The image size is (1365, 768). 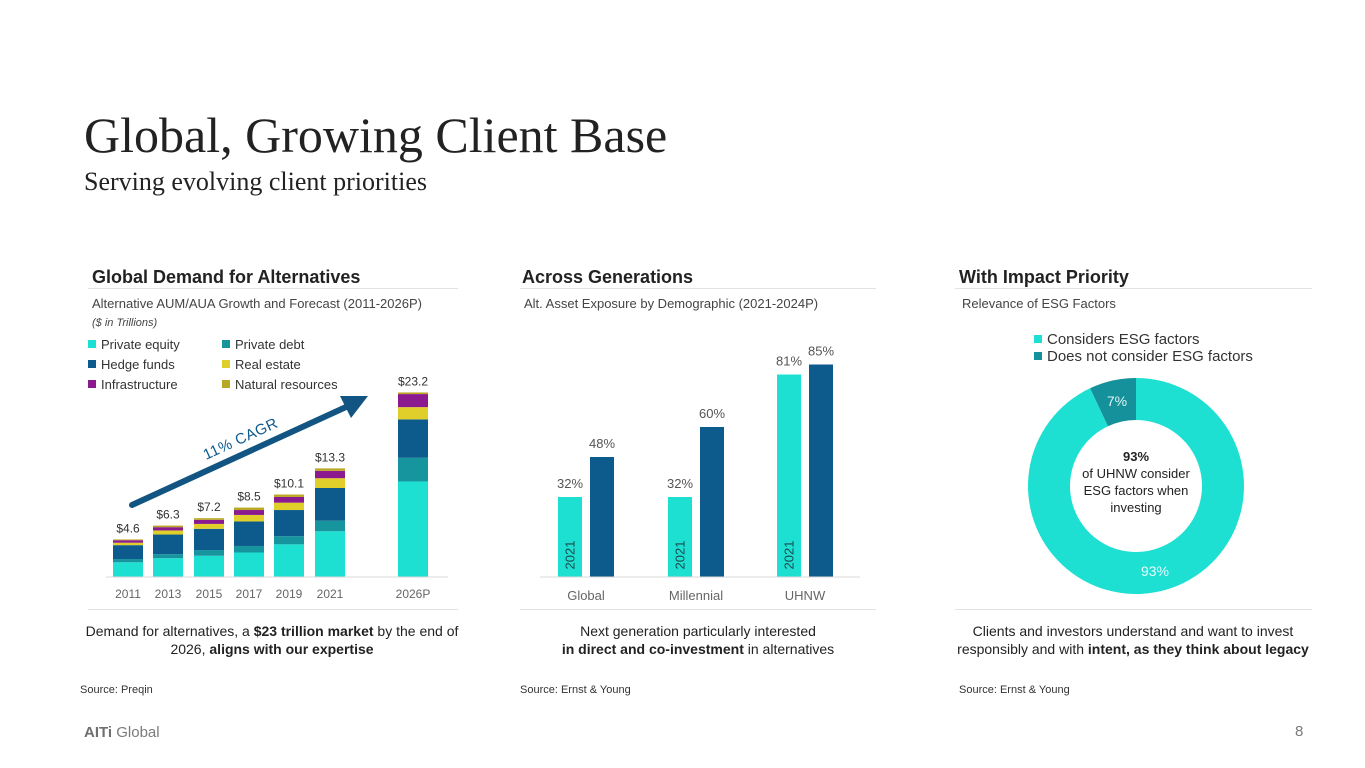 What do you see at coordinates (239, 456) in the screenshot?
I see `cagr-arrow-shaft` at bounding box center [239, 456].